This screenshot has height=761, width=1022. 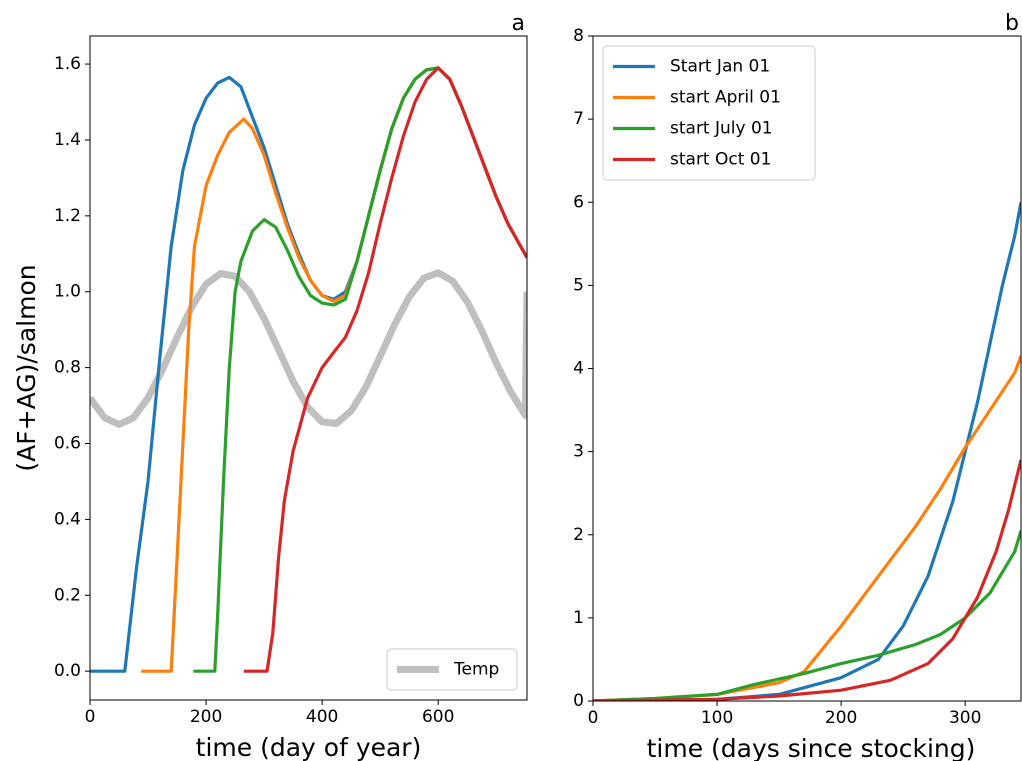 I want to click on y-tick-label: 0, so click(x=578, y=701).